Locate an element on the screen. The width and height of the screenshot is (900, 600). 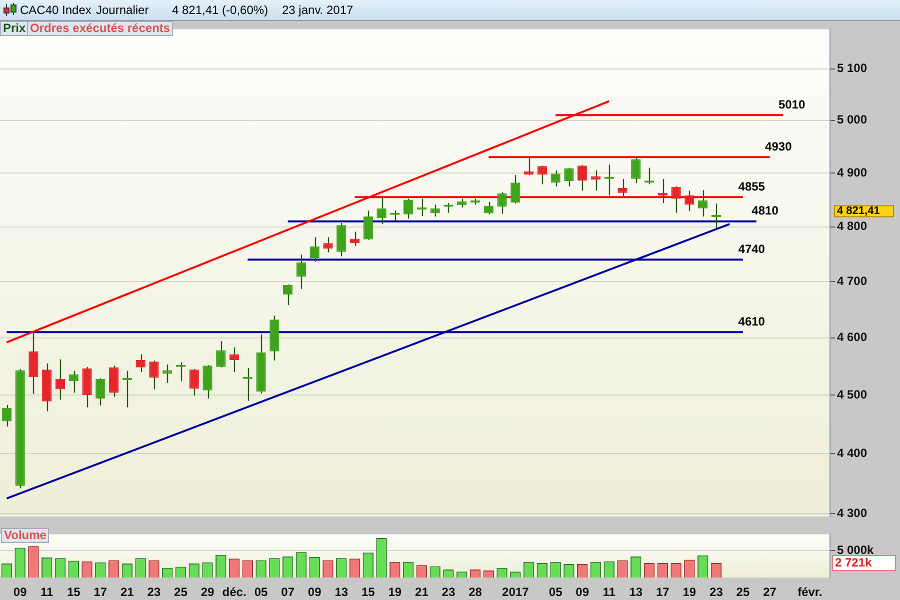
series-label: 4740 is located at coordinates (752, 249).